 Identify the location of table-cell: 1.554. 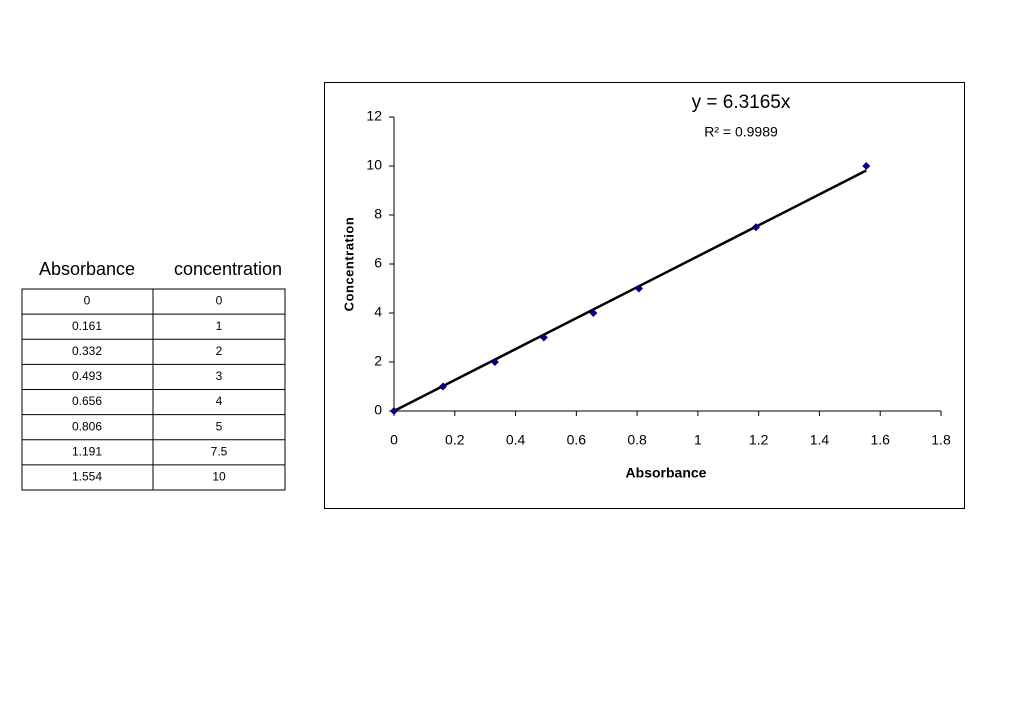
(87, 477).